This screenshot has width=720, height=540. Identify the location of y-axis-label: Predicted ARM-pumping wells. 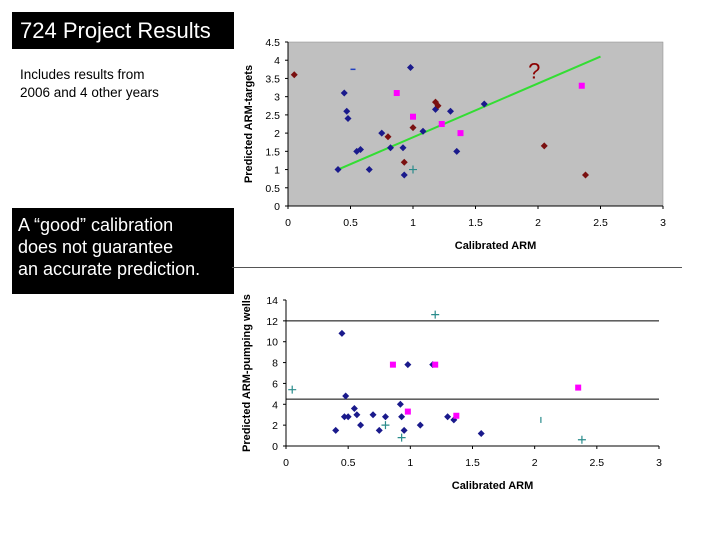
(247, 373).